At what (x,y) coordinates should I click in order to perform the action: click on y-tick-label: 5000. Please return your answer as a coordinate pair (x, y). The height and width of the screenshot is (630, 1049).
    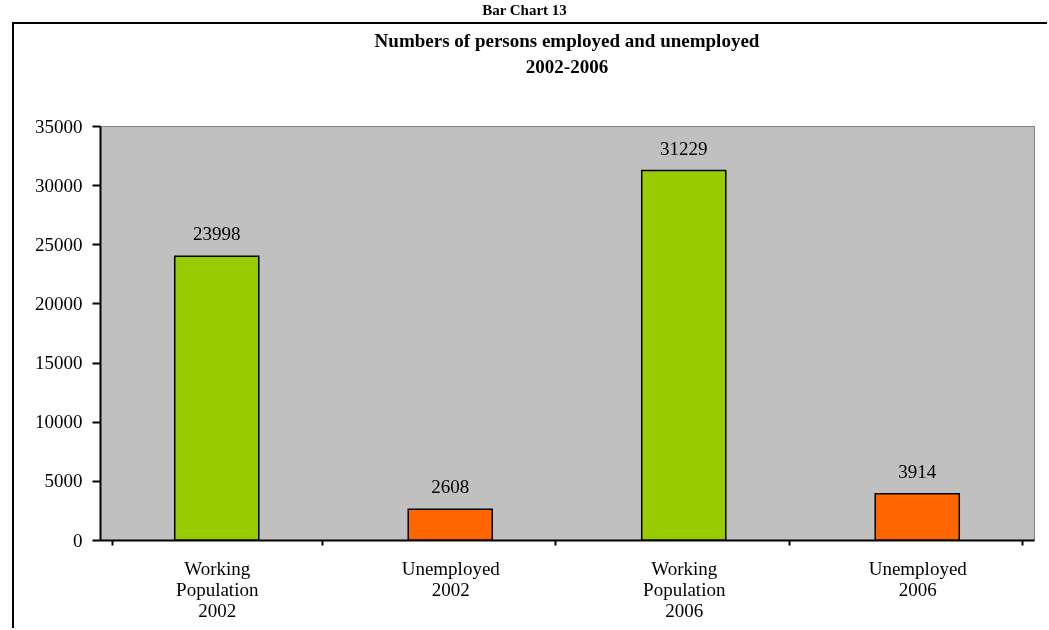
    Looking at the image, I should click on (63, 481).